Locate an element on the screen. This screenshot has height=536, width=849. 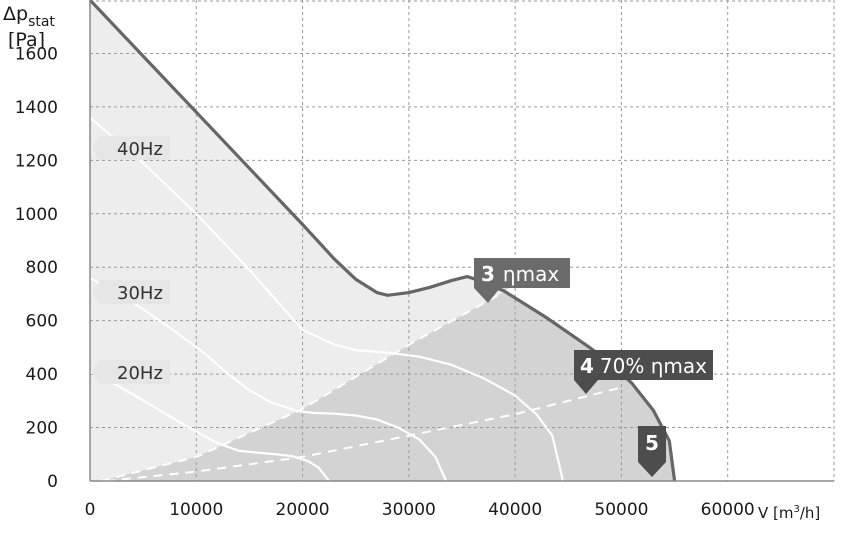
tag-4-text: 70% ηmax is located at coordinates (653, 366).